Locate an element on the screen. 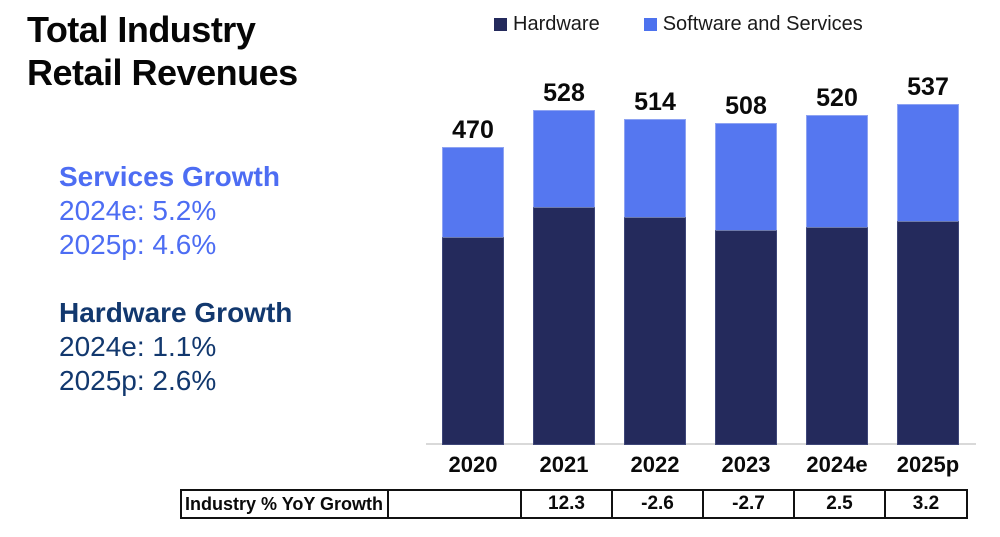 Image resolution: width=1000 pixels, height=537 pixels. growth-cell-2025p: 3.2 is located at coordinates (925, 504).